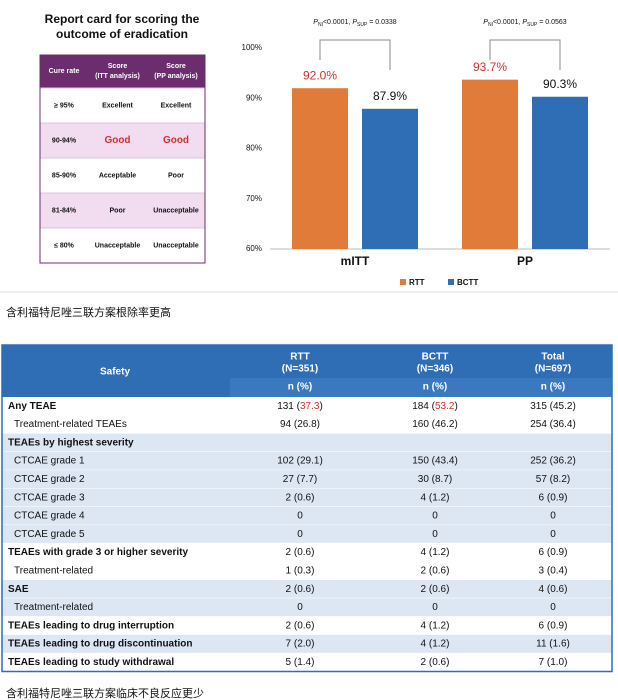  What do you see at coordinates (435, 461) in the screenshot?
I see `safety-cell: 150 (43.4)` at bounding box center [435, 461].